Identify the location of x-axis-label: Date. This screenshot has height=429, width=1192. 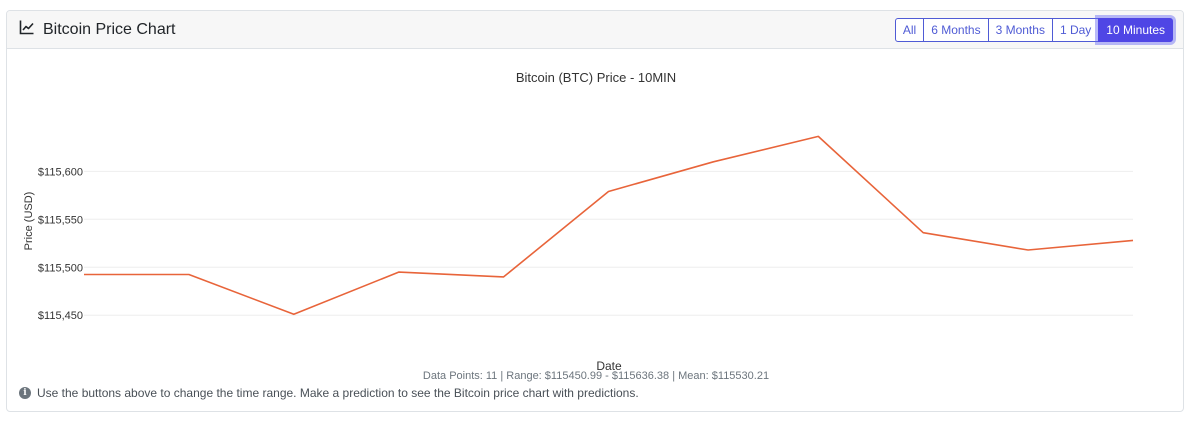
(609, 366).